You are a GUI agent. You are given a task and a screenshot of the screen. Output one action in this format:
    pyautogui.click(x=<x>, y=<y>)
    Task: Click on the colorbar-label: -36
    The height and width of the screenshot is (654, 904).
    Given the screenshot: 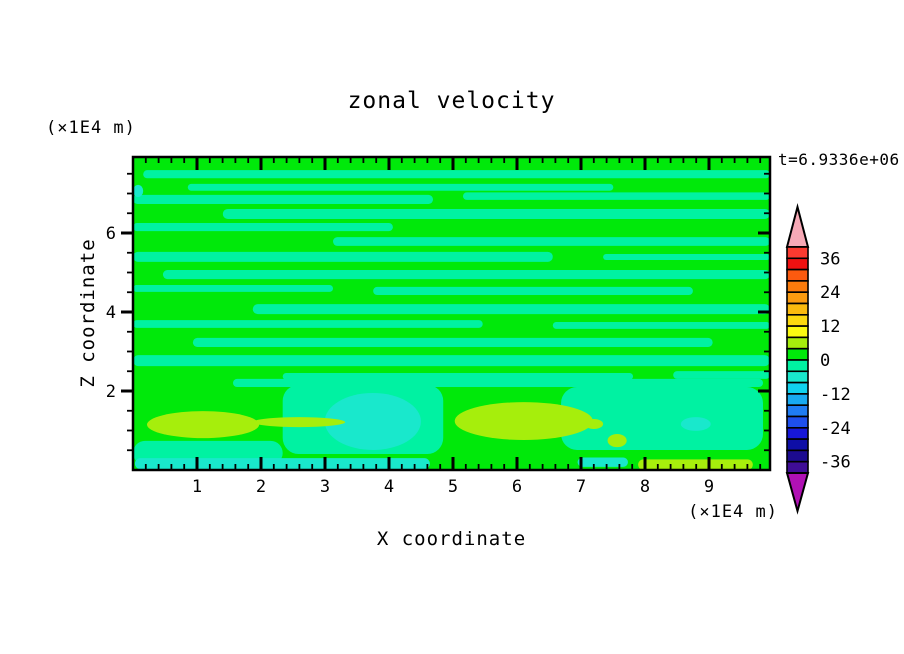 What is the action you would take?
    pyautogui.click(x=835, y=463)
    